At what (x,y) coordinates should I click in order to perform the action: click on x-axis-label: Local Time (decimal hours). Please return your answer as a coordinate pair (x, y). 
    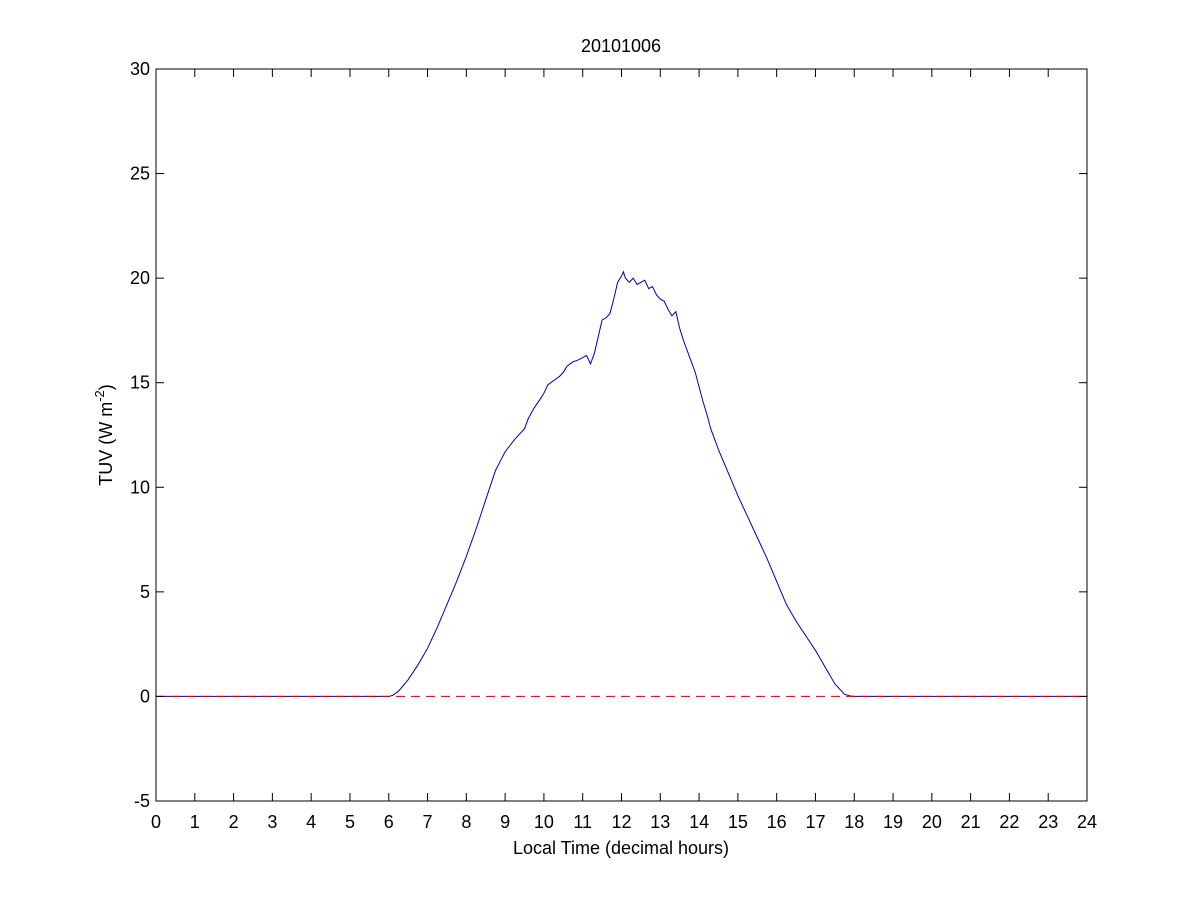
    Looking at the image, I should click on (621, 848).